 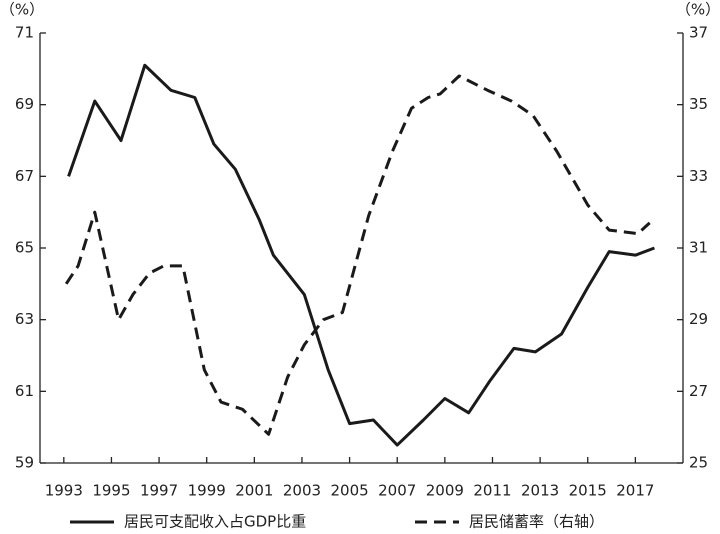 I want to click on y-tick-label: 59, so click(x=24, y=463).